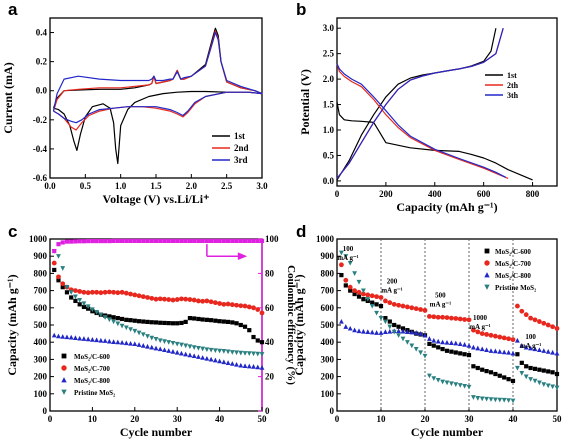  Describe the element at coordinates (156, 325) in the screenshot. I see `plot-frame` at that location.